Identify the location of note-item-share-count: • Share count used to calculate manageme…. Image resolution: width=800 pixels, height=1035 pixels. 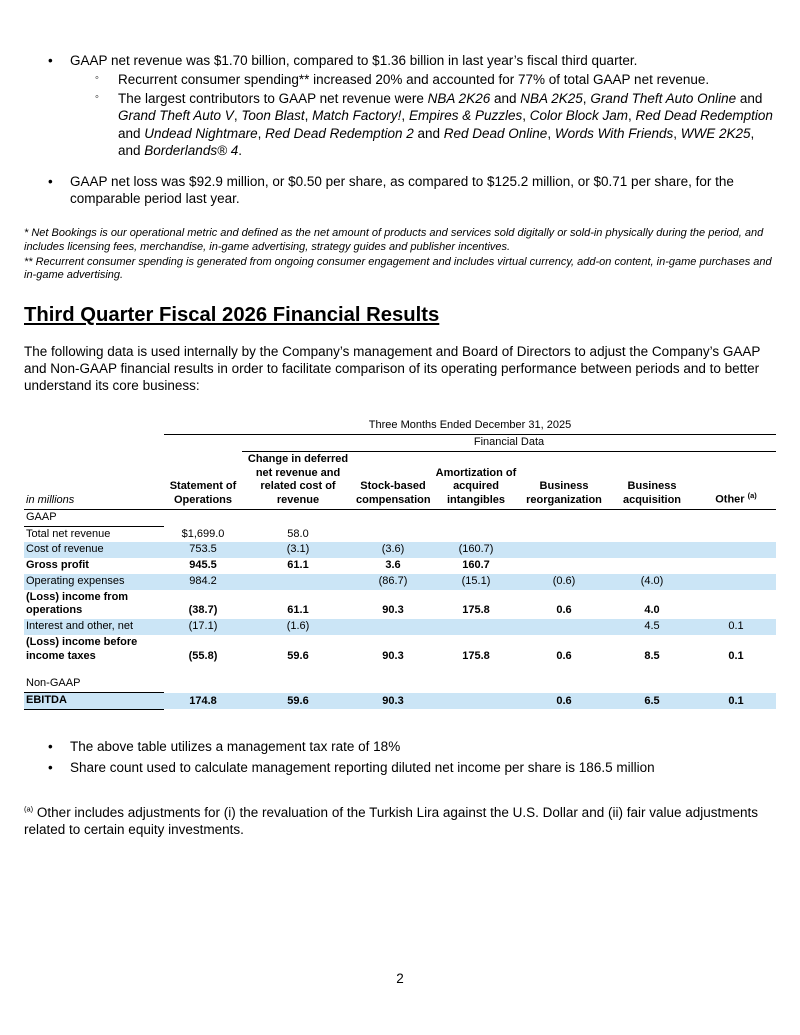
(412, 767).